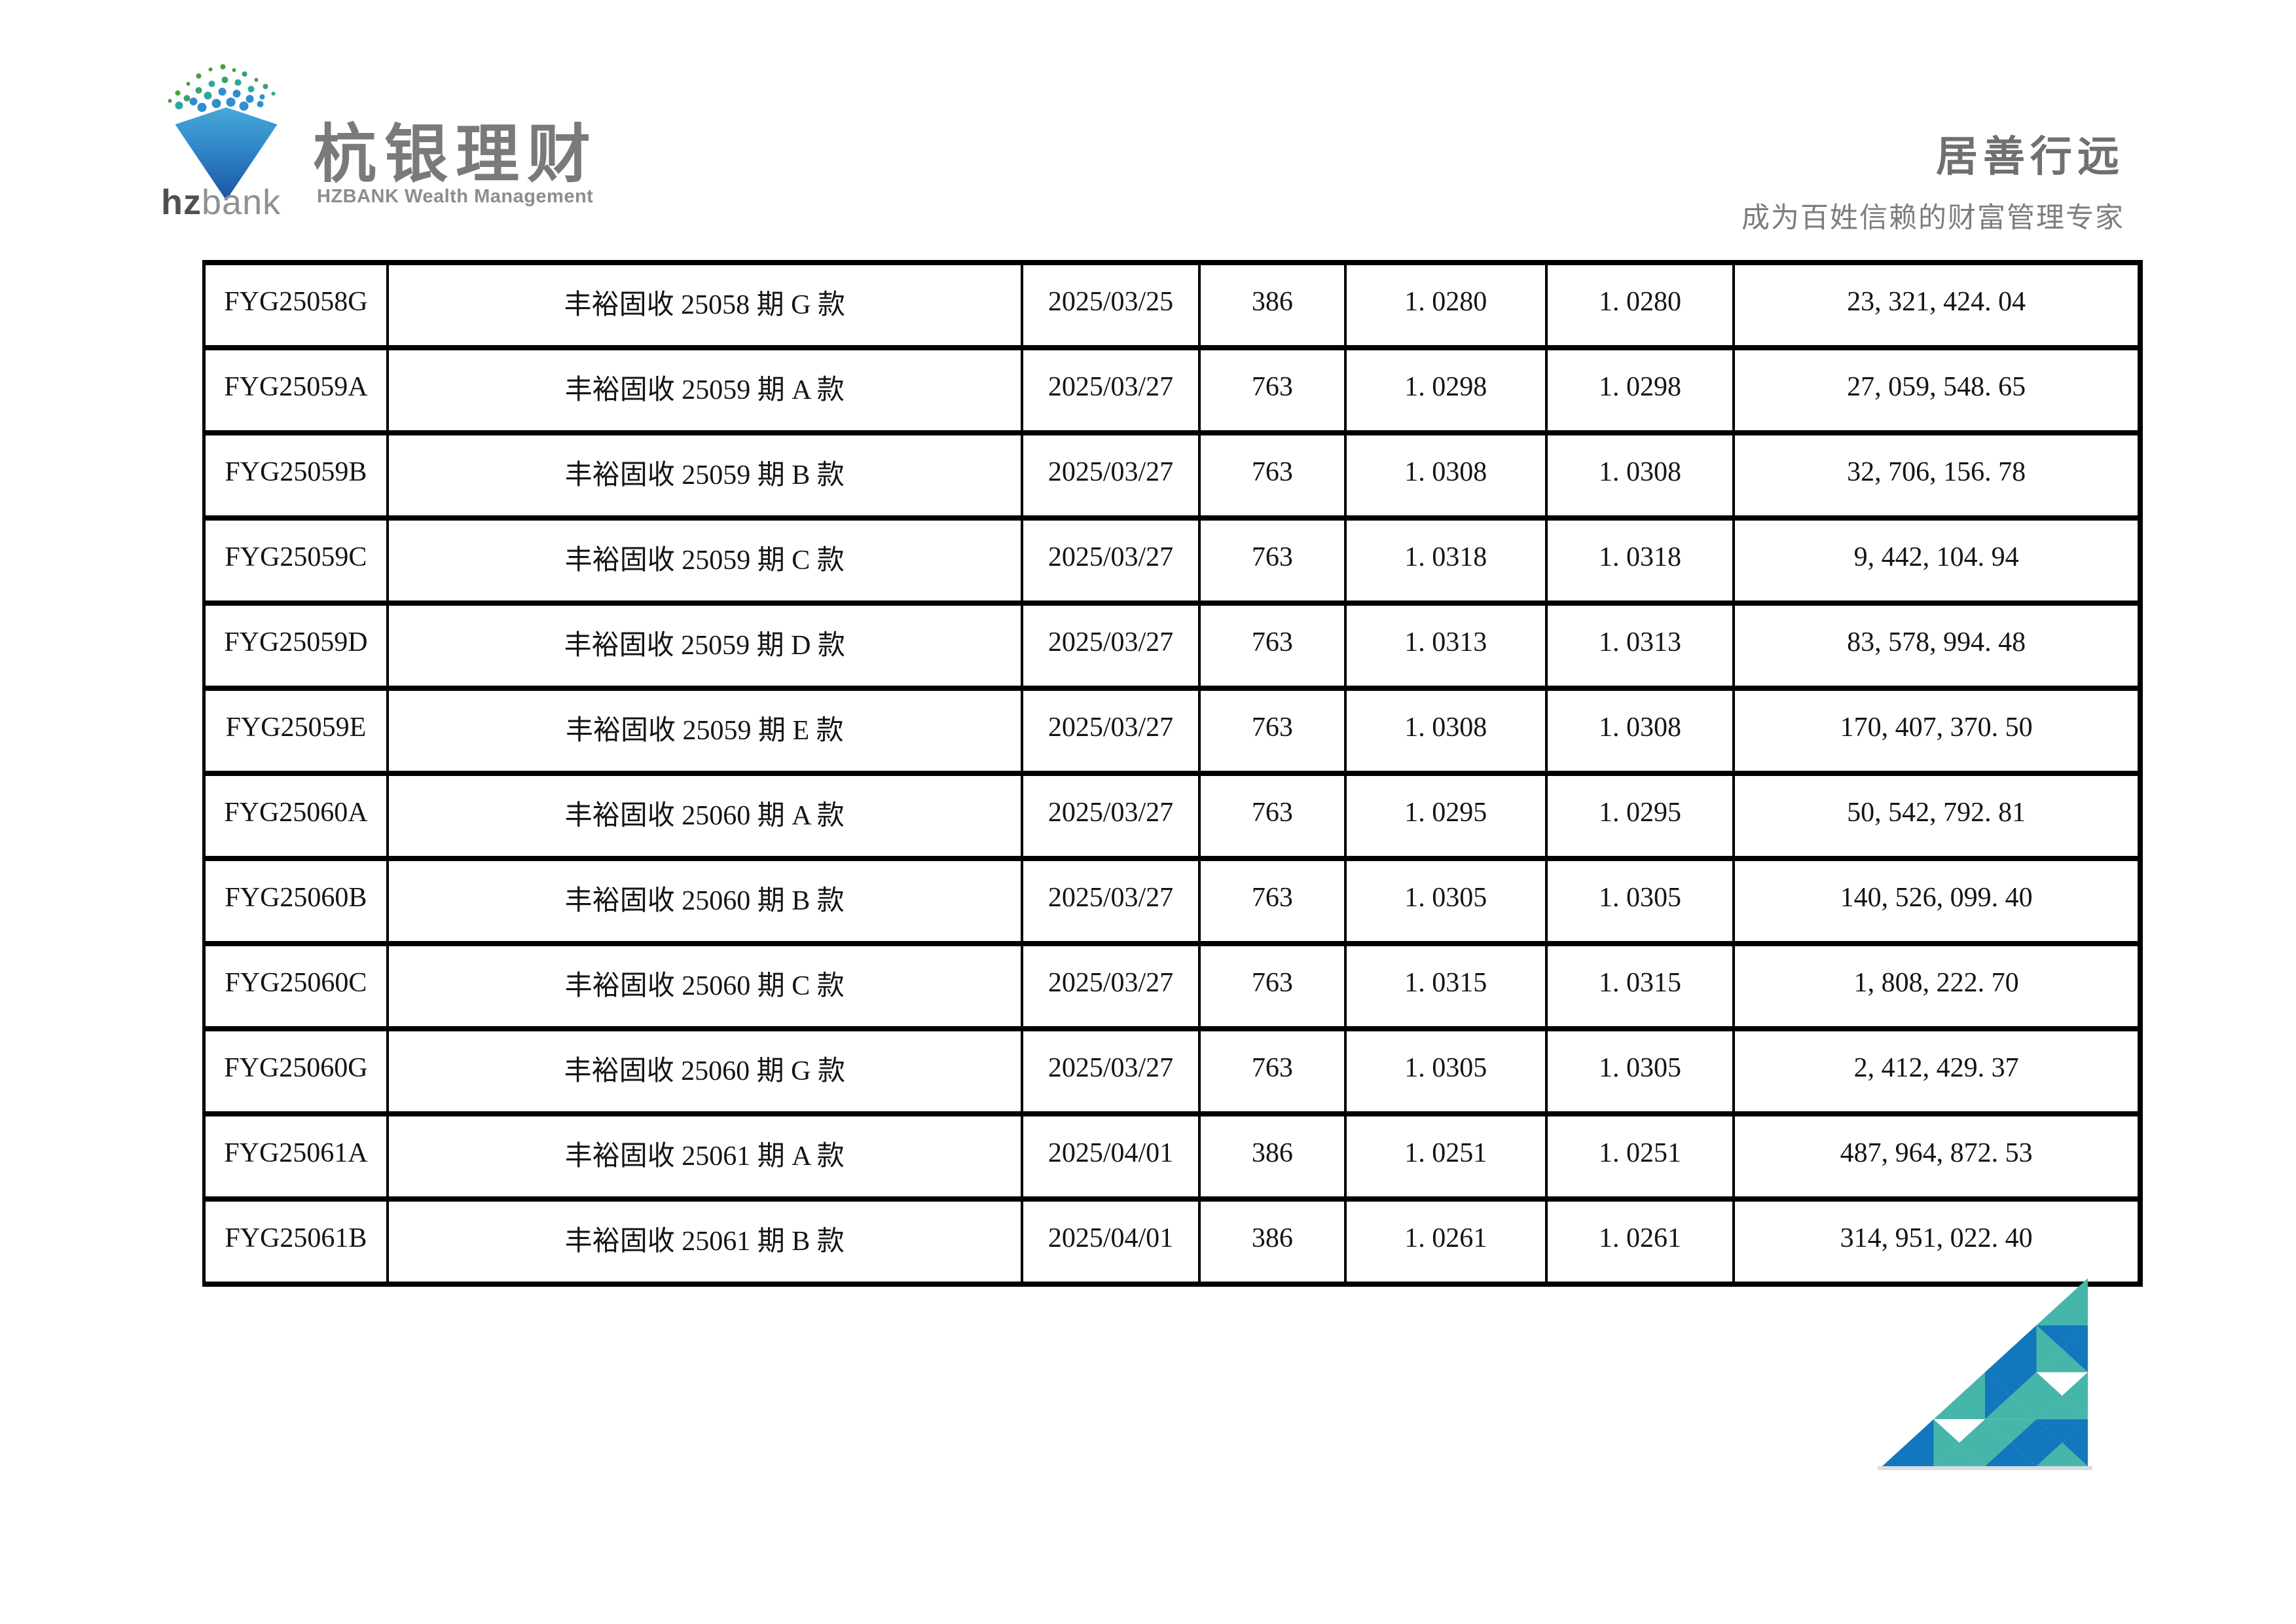  I want to click on cell-fund-name: 丰裕固收 25060 期 C 款, so click(705, 987).